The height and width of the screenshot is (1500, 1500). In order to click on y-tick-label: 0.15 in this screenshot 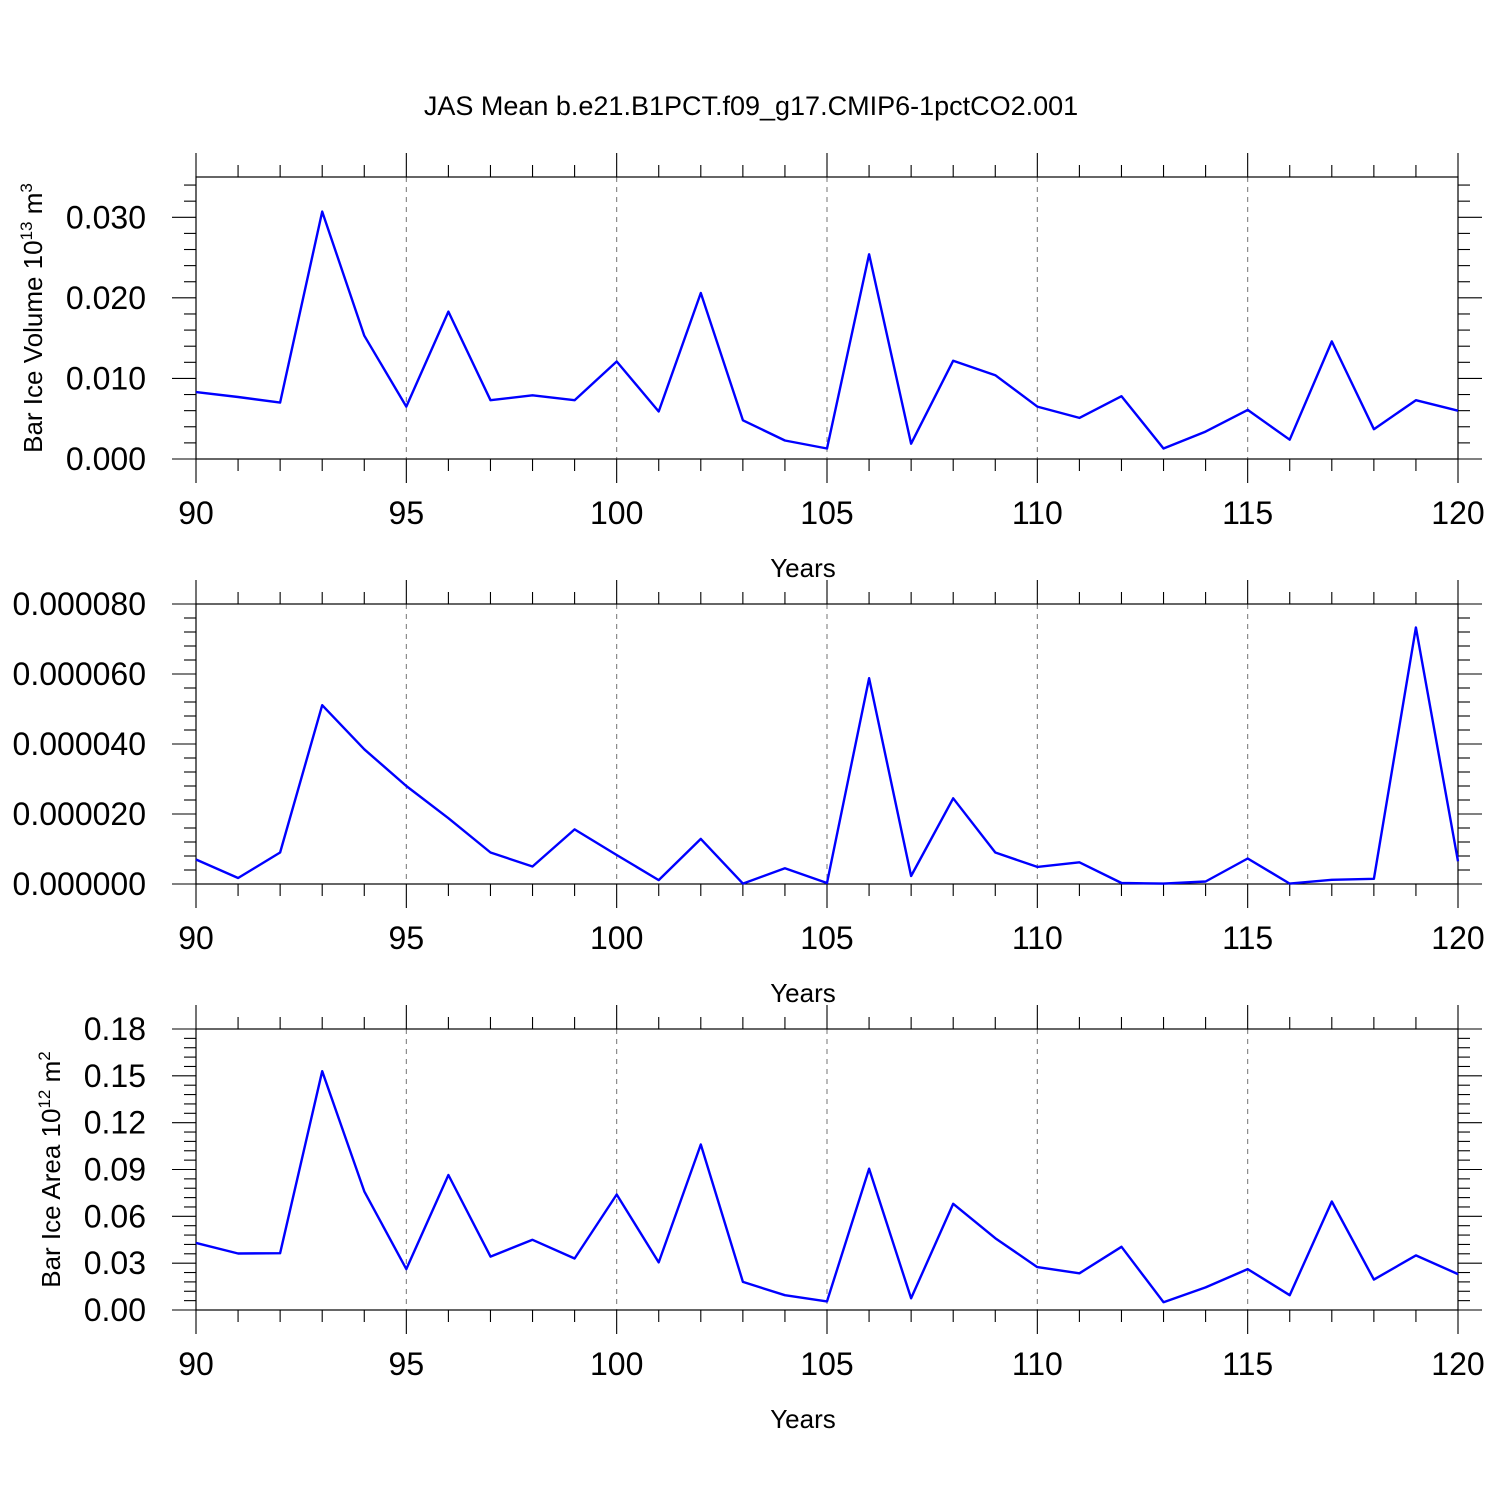, I will do `click(115, 1076)`.